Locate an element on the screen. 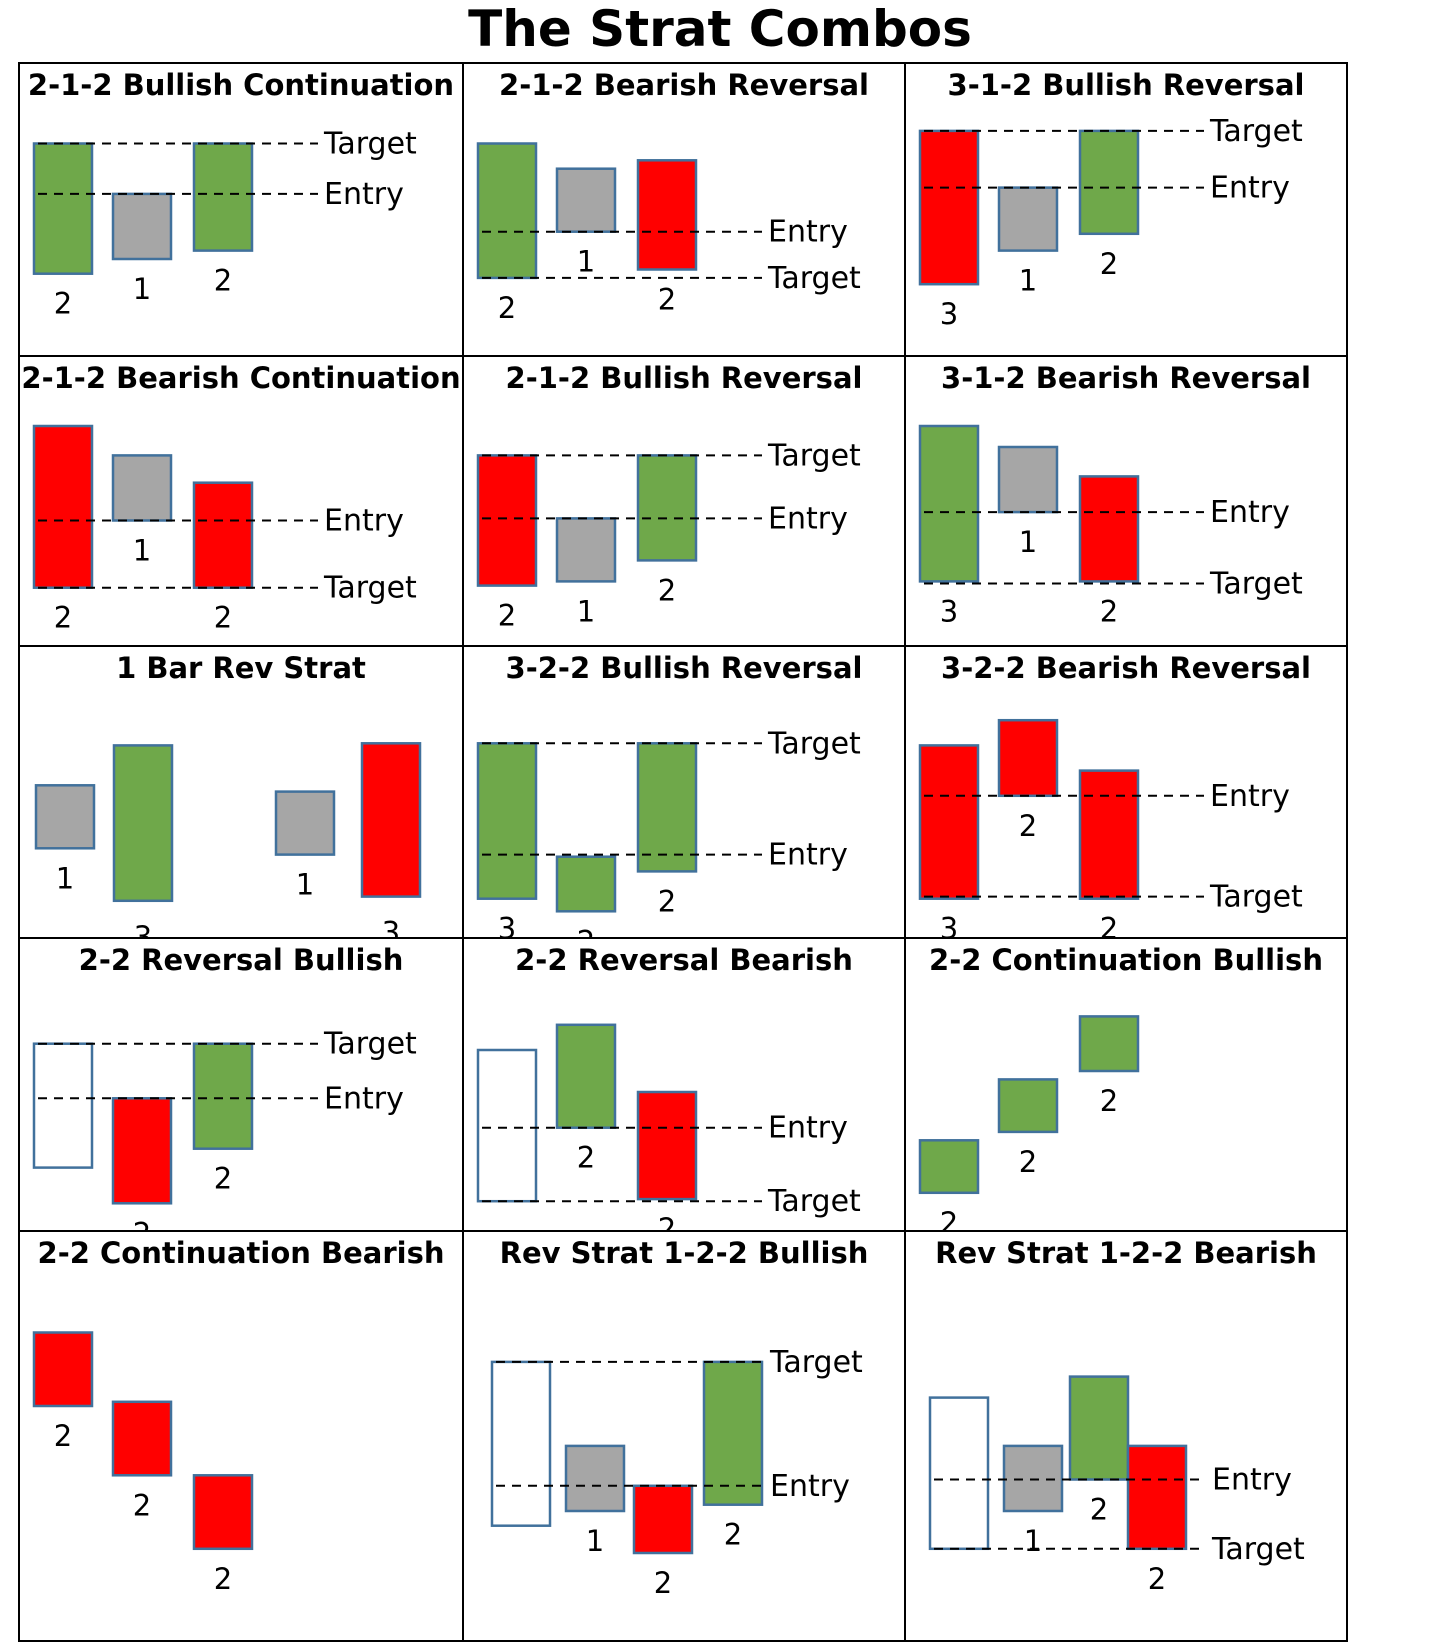 Image resolution: width=1440 pixels, height=1643 pixels. combo-panel: 2-1-2 Bearish Reversal 2 1 2 Entry Target is located at coordinates (684, 209).